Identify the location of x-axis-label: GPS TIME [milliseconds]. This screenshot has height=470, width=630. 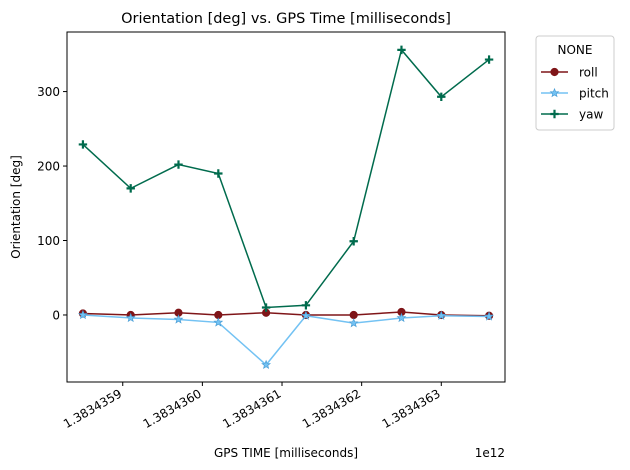
(286, 453).